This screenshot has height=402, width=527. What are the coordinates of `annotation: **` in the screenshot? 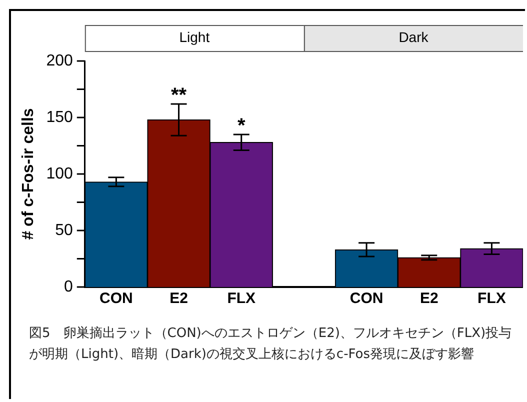 It's located at (178, 95).